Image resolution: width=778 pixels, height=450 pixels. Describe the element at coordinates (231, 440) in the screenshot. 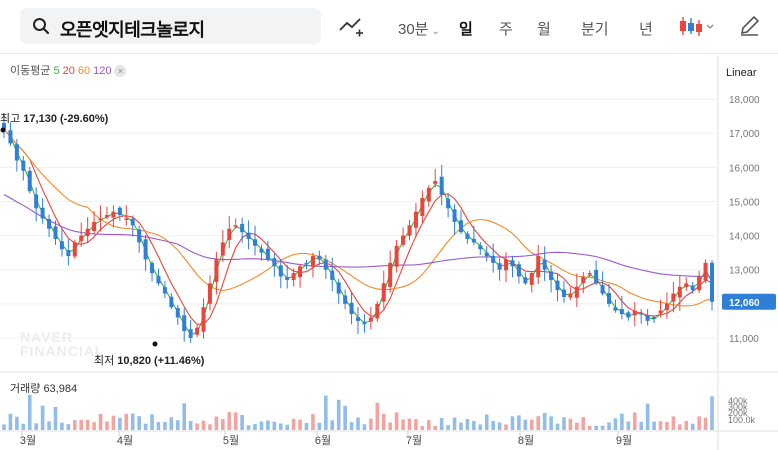

I see `month-label: 5월` at that location.